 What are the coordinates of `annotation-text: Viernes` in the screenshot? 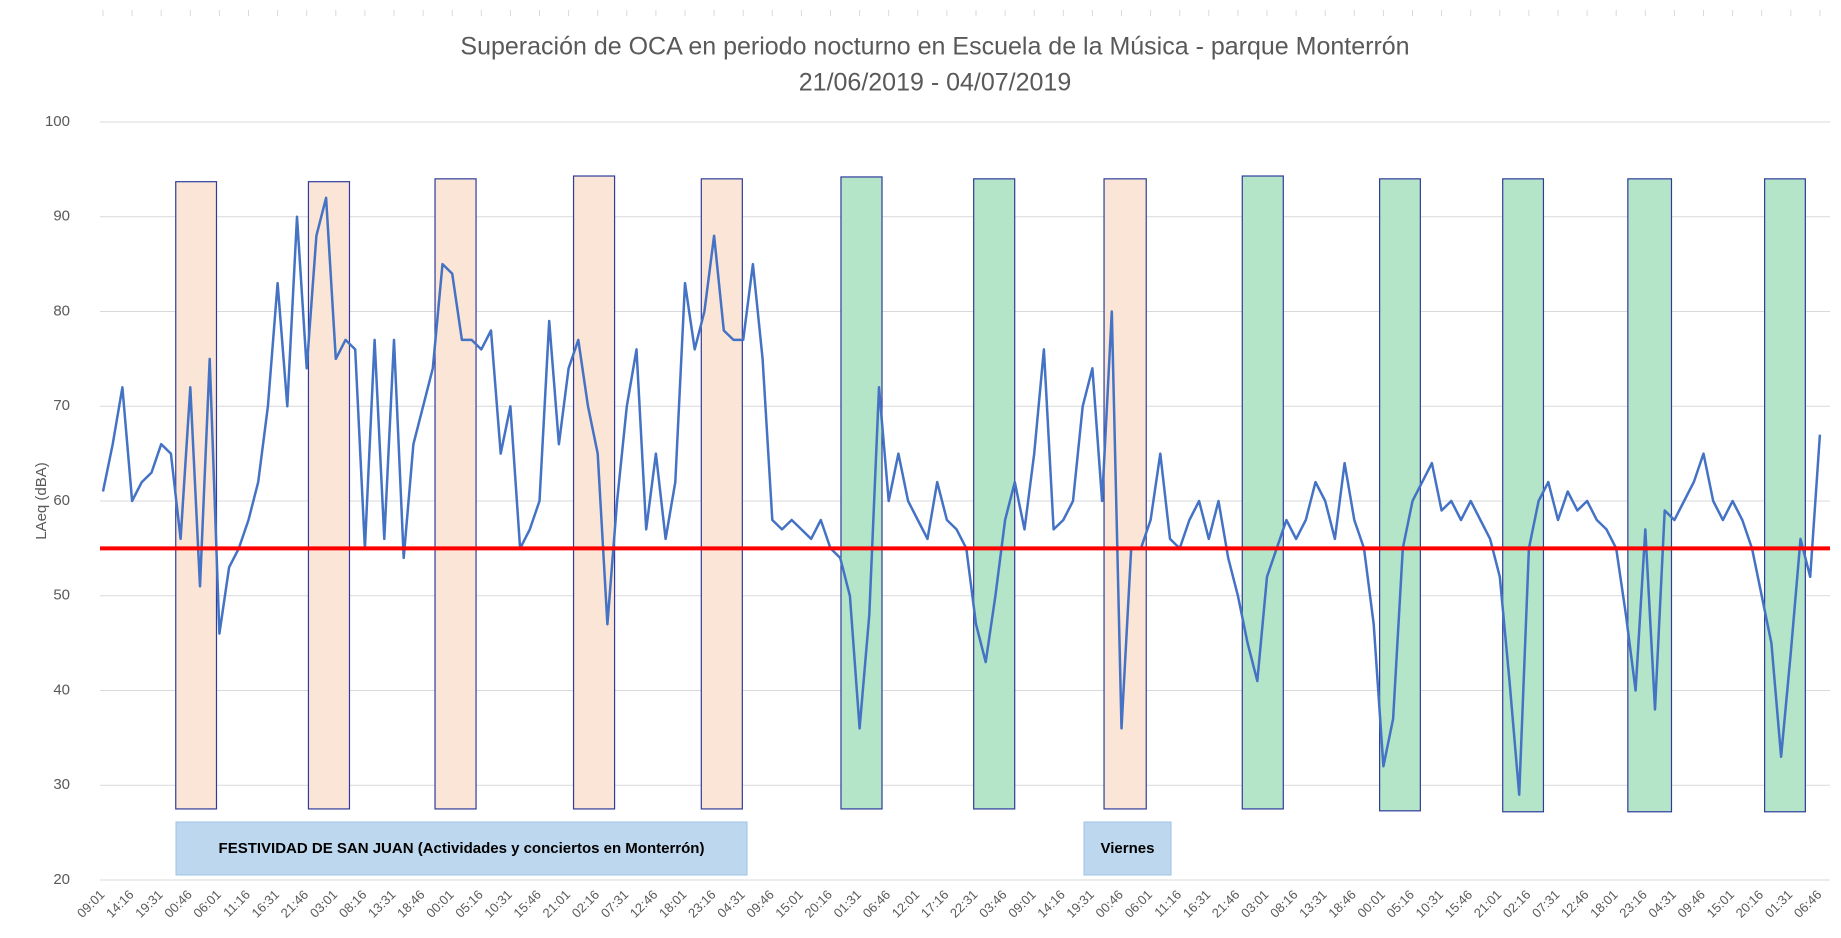 It's located at (1128, 848).